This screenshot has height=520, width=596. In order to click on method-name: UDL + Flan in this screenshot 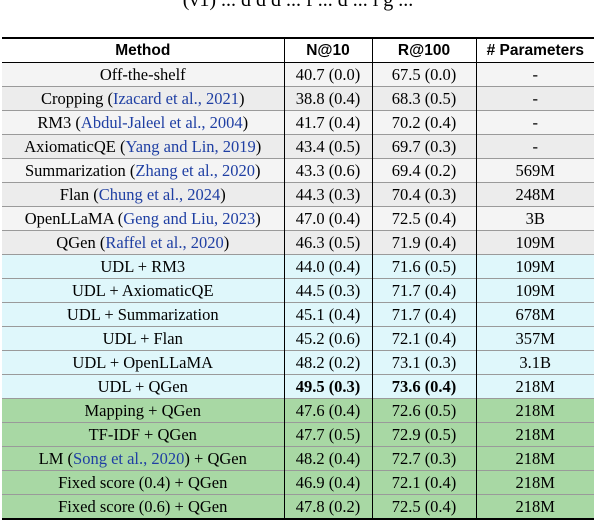, I will do `click(142, 338)`.